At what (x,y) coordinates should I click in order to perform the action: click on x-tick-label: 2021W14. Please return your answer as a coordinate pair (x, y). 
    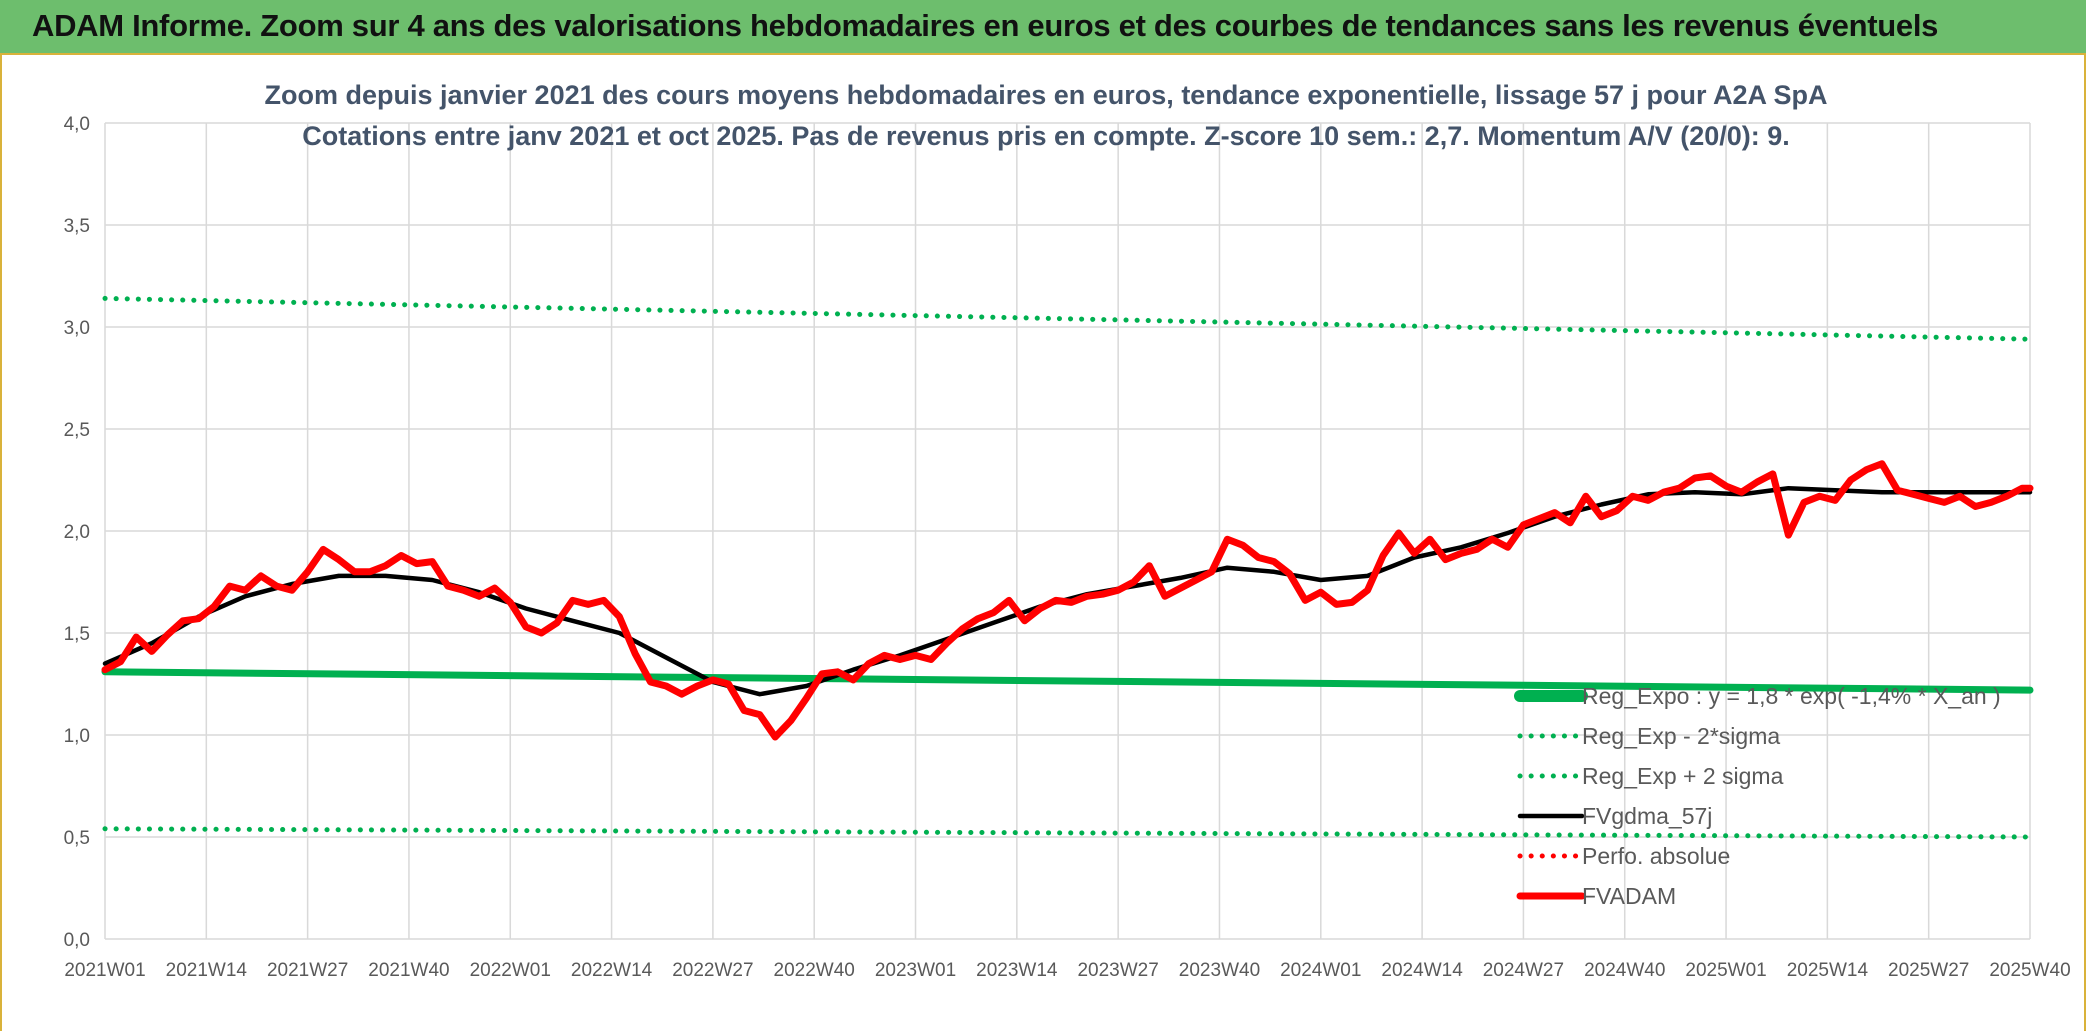
    Looking at the image, I should click on (207, 970).